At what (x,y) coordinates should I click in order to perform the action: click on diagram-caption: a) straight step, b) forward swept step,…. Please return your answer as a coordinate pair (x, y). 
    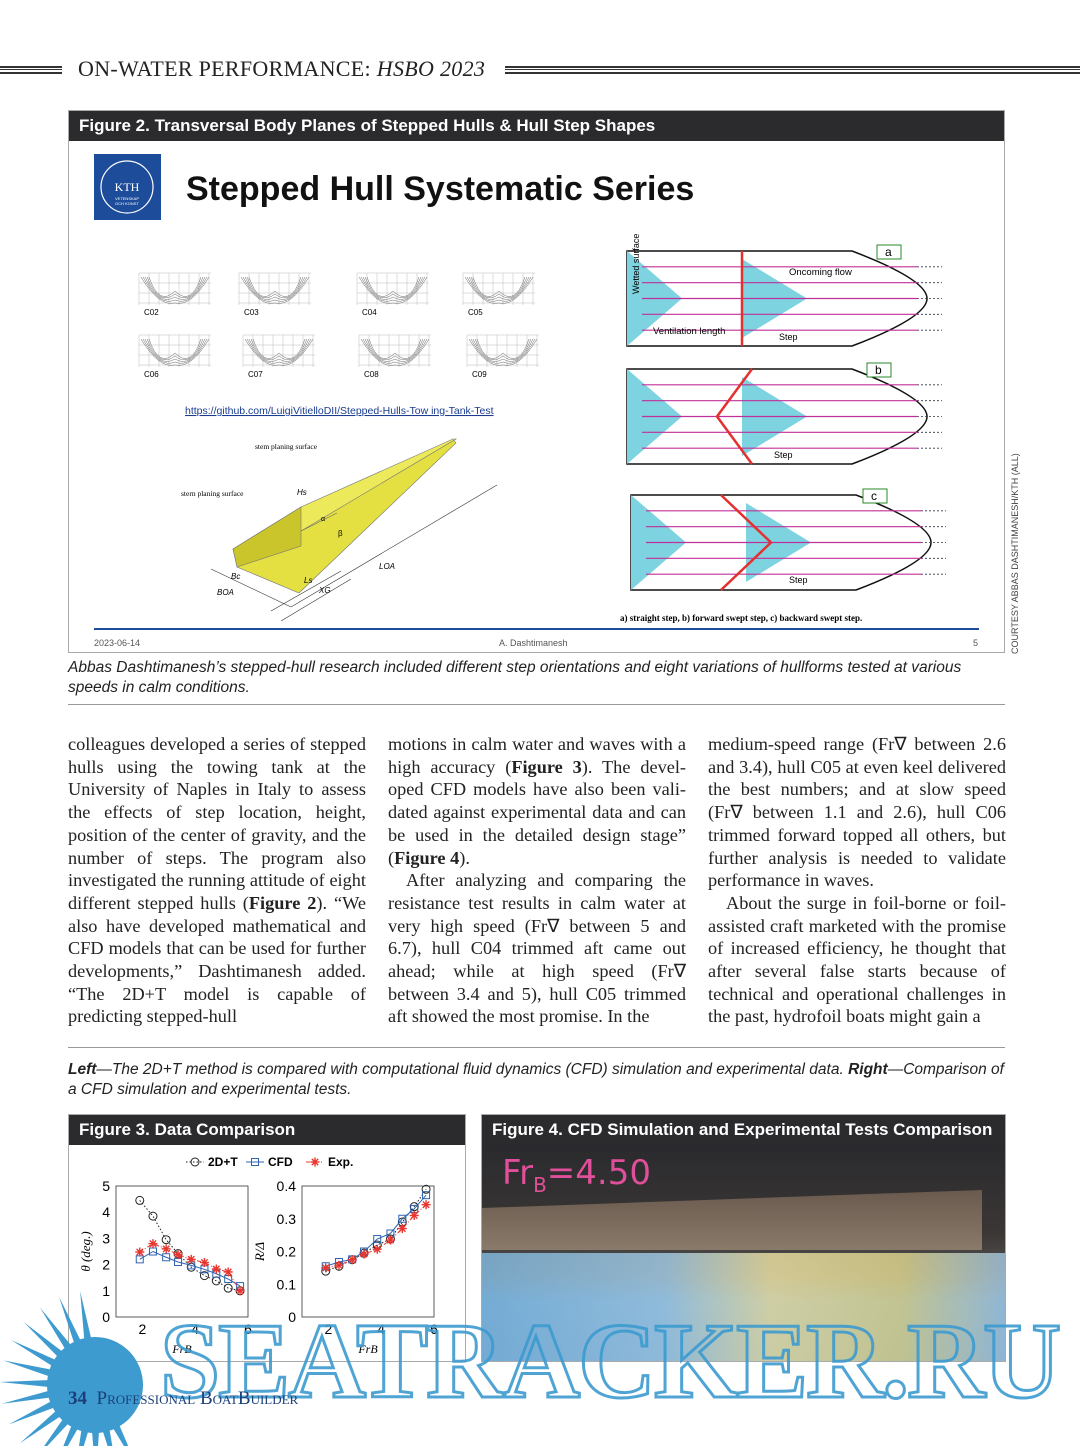
    Looking at the image, I should click on (741, 618).